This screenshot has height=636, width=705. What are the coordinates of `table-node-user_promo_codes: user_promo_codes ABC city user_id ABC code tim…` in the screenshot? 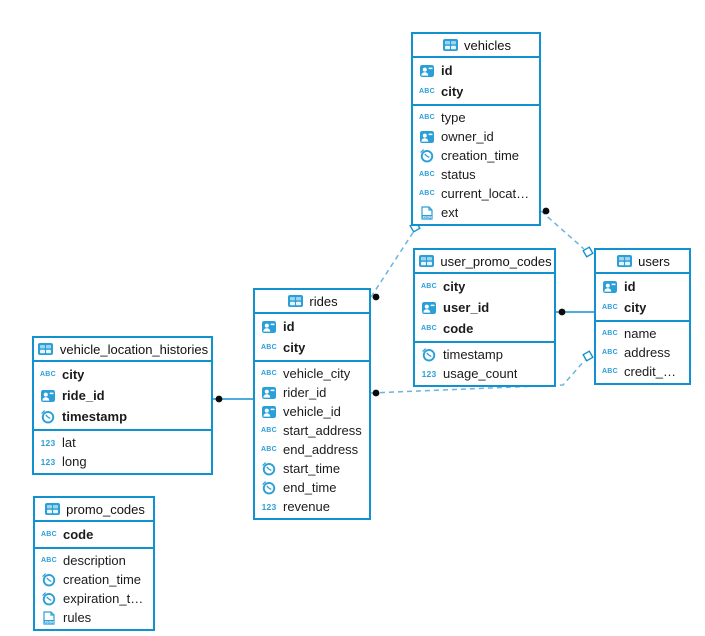 It's located at (484, 317).